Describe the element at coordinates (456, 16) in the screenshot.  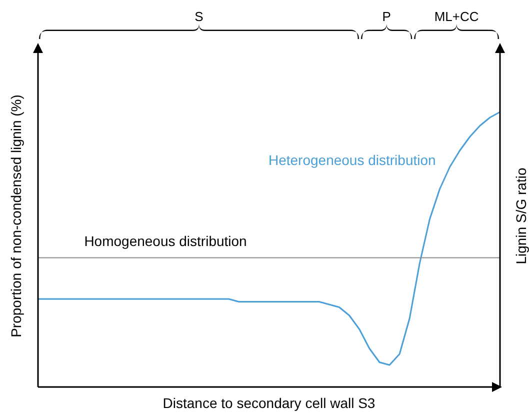
I see `text: ML+CC` at that location.